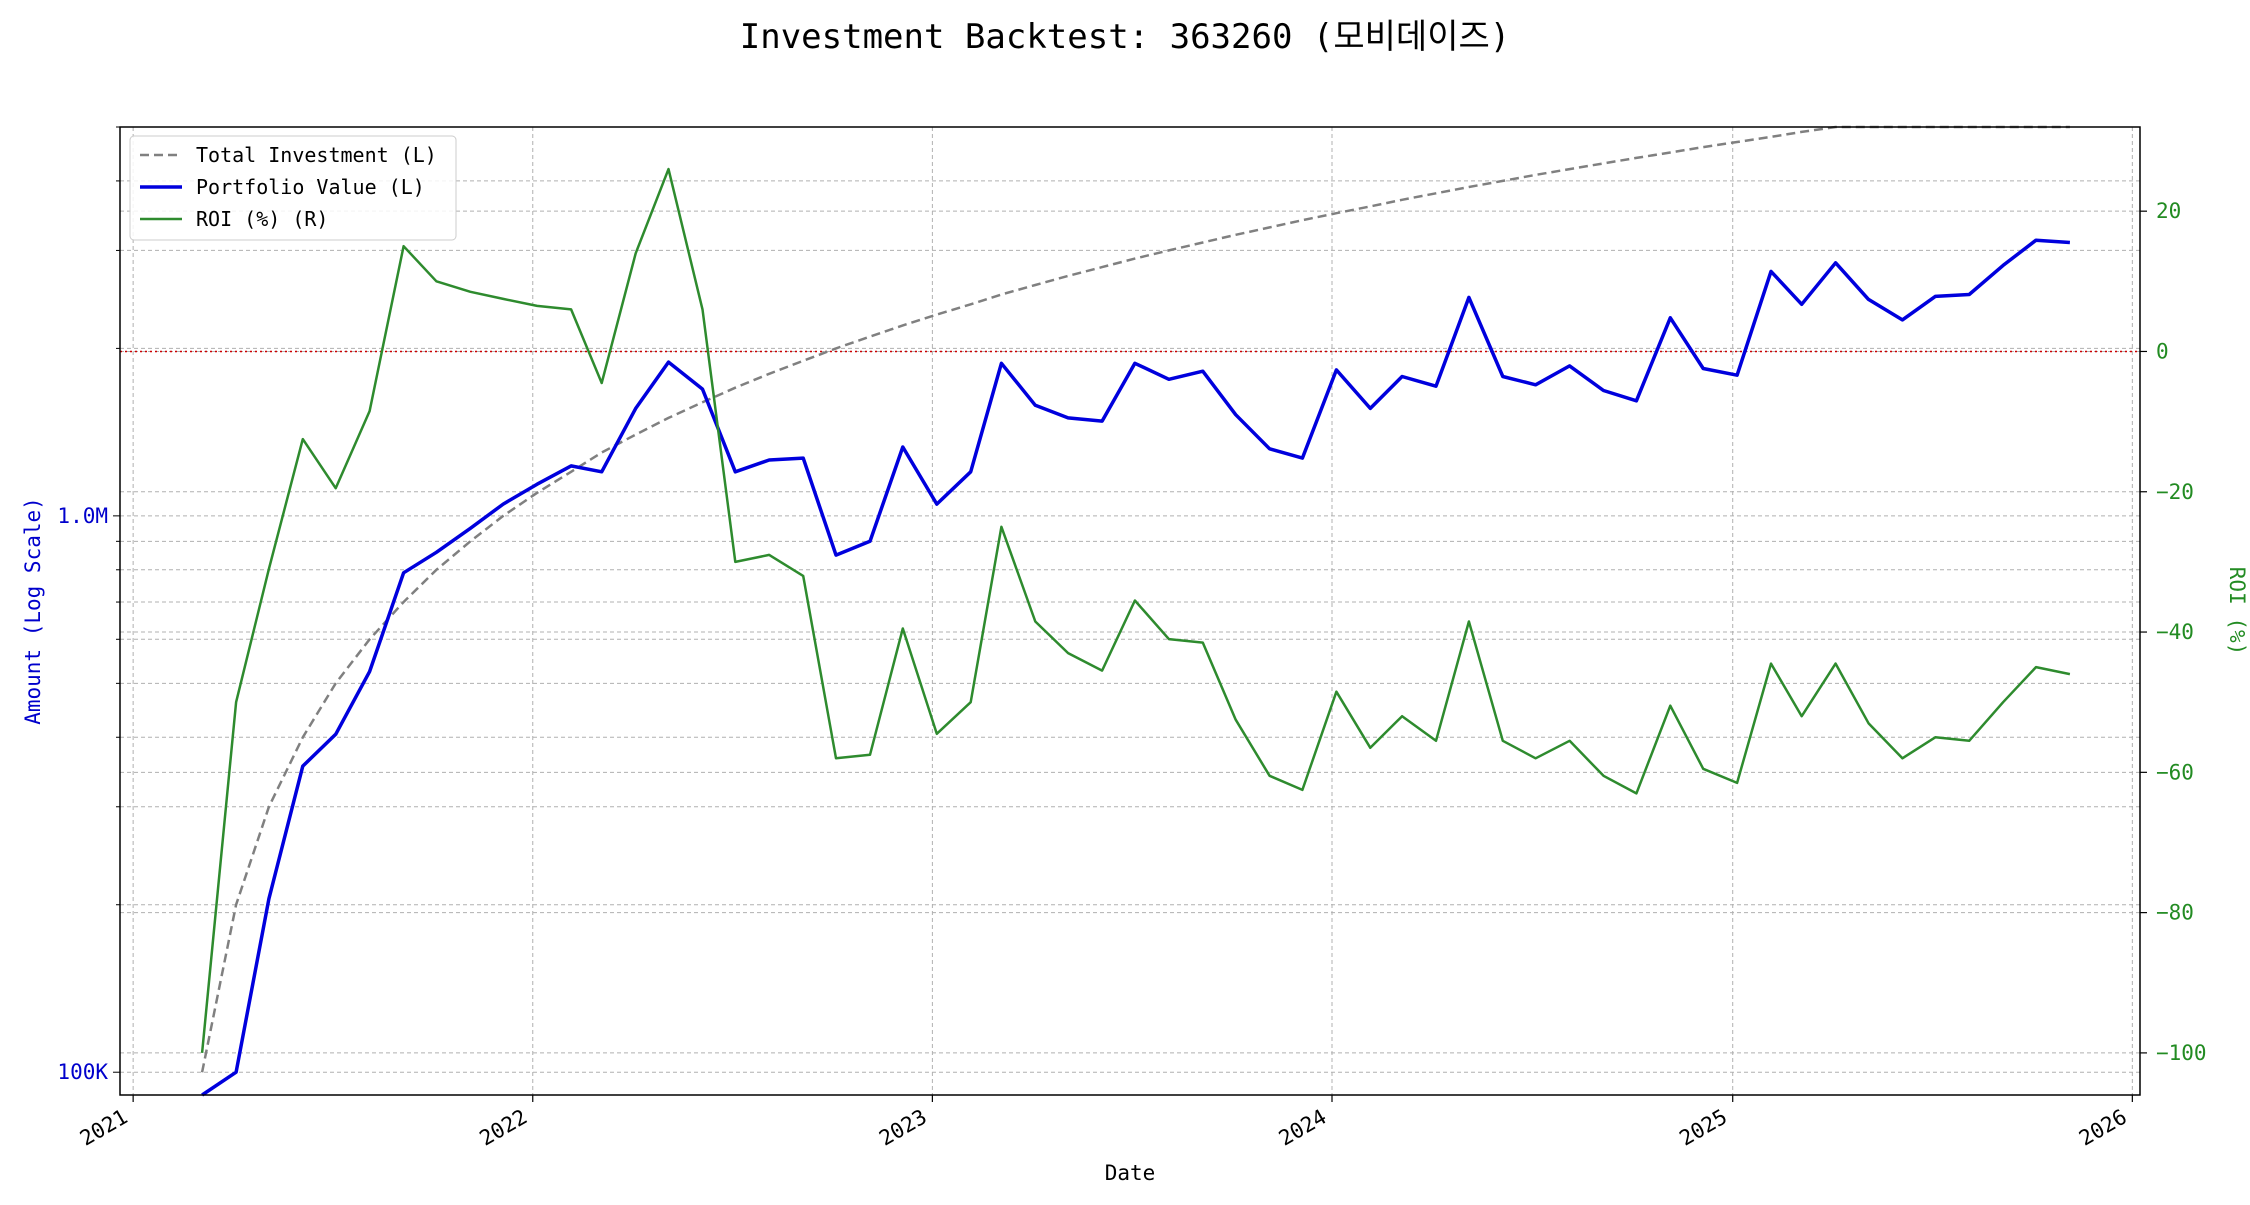  Describe the element at coordinates (2181, 1053) in the screenshot. I see `right-tick-label: −100` at that location.